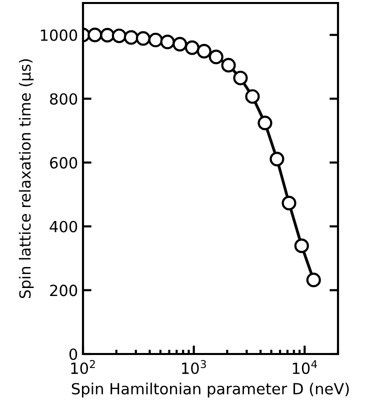 The height and width of the screenshot is (412, 374). What do you see at coordinates (304, 367) in the screenshot?
I see `x-tick-label: 10$^{4}$` at bounding box center [304, 367].